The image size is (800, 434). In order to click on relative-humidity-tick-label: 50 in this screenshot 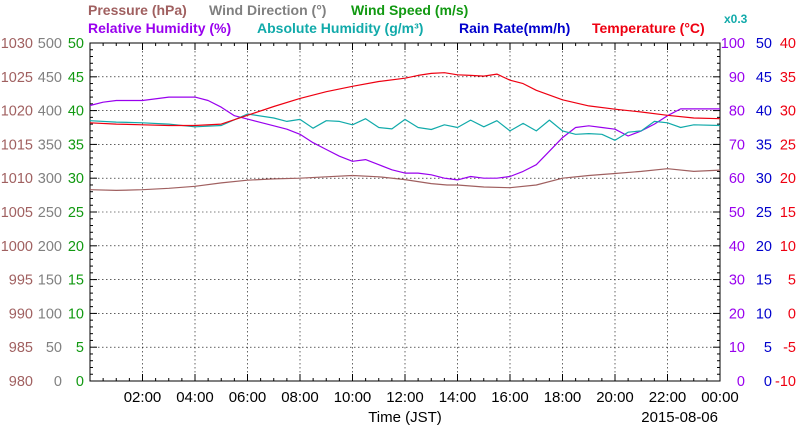, I will do `click(737, 213)`.